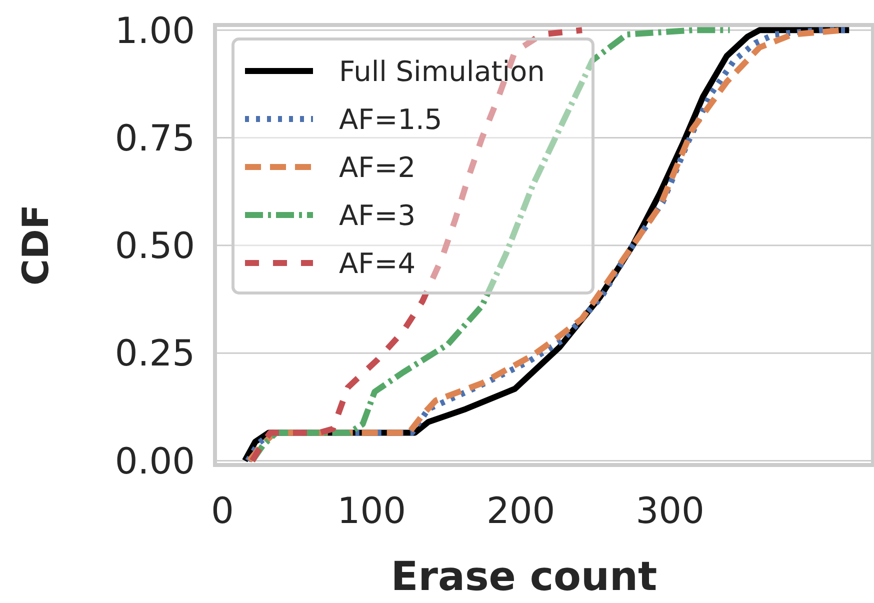 Image resolution: width=874 pixels, height=603 pixels. I want to click on legend-label: AF=4, so click(377, 263).